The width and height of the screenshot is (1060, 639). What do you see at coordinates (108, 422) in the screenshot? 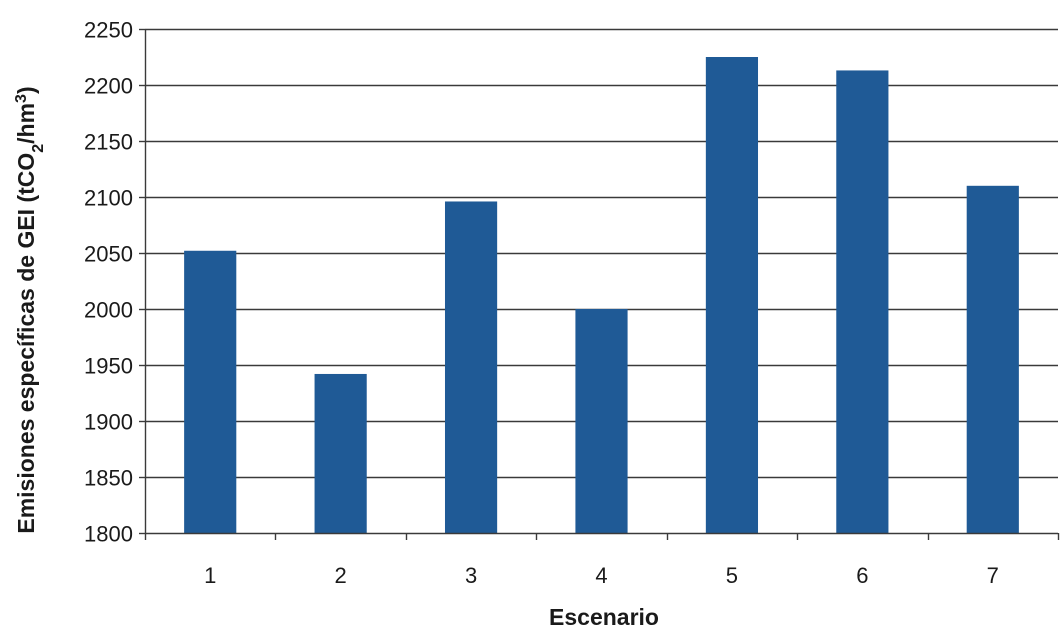
I see `y-tick-label-1900: 1900` at bounding box center [108, 422].